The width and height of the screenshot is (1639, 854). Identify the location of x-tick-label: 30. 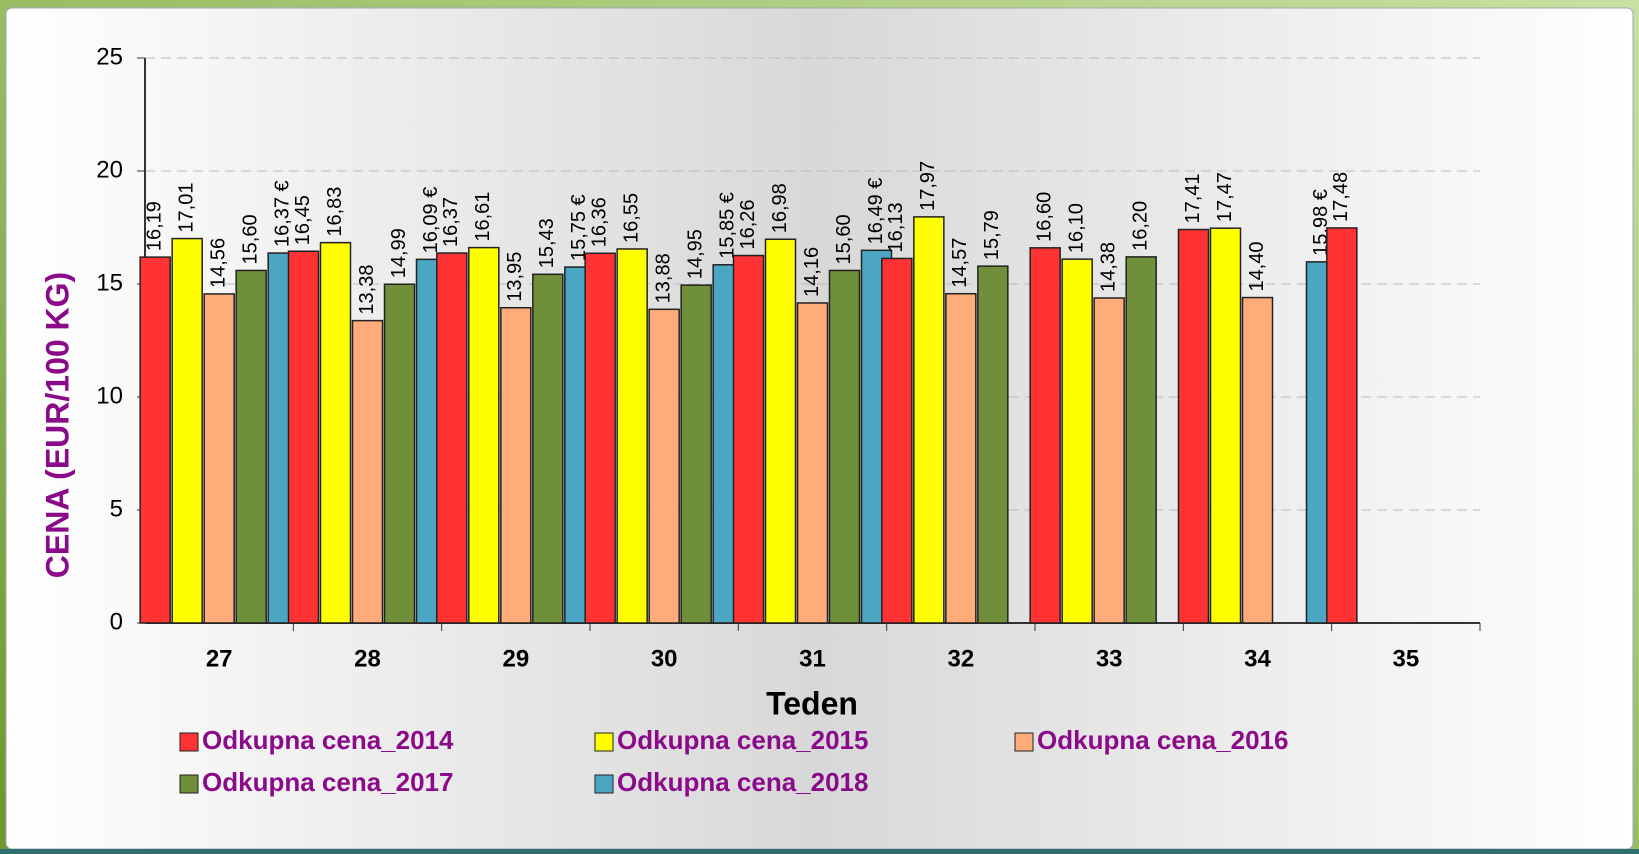
(664, 658).